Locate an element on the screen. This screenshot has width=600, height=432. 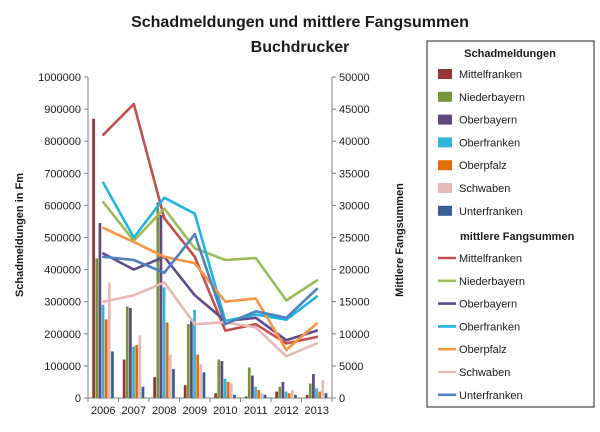
line-niederbayern is located at coordinates (210, 251).